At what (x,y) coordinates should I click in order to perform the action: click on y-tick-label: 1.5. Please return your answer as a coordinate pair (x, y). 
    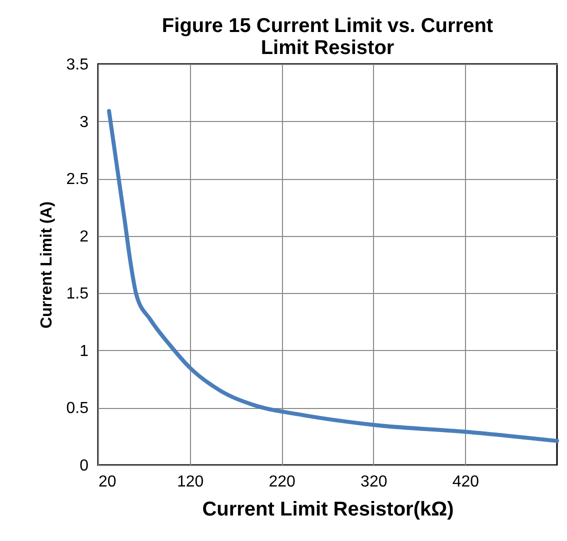
    Looking at the image, I should click on (77, 294).